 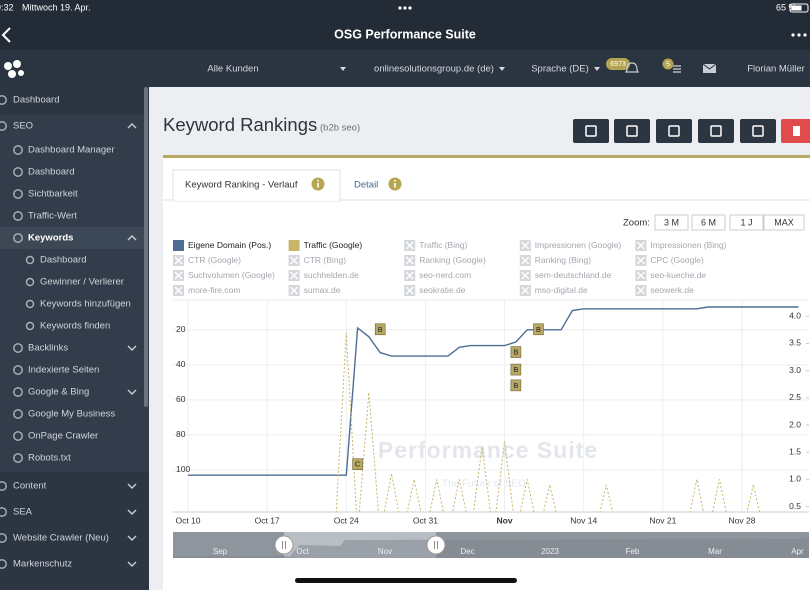 What do you see at coordinates (85, 304) in the screenshot?
I see `menu-item: Keywords hinzufügen` at bounding box center [85, 304].